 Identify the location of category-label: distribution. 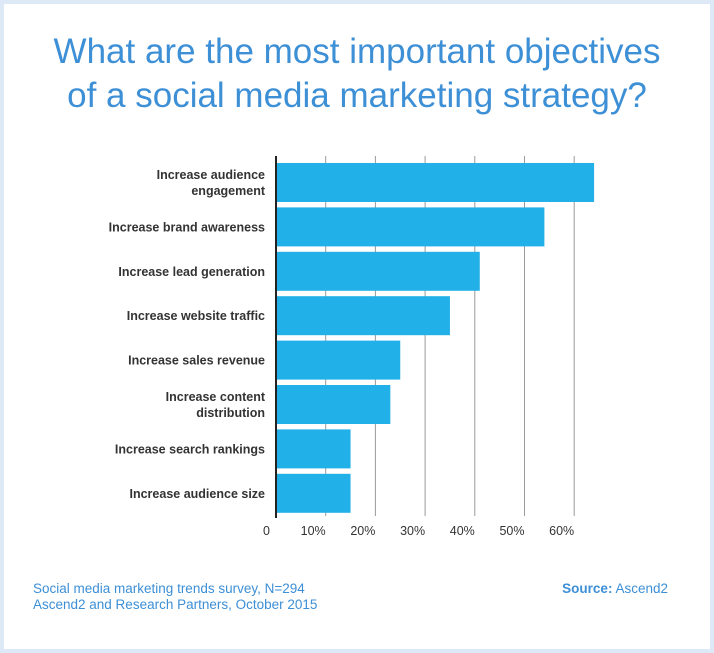
(230, 413).